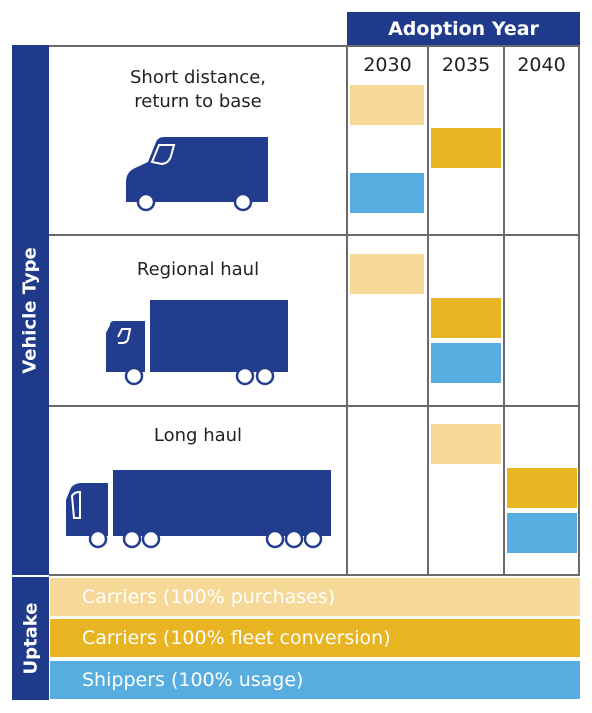 The image size is (592, 713). Describe the element at coordinates (315, 638) in the screenshot. I see `legend-carriers-fleet-conversion: Carriers (100% fleet conversion)` at that location.